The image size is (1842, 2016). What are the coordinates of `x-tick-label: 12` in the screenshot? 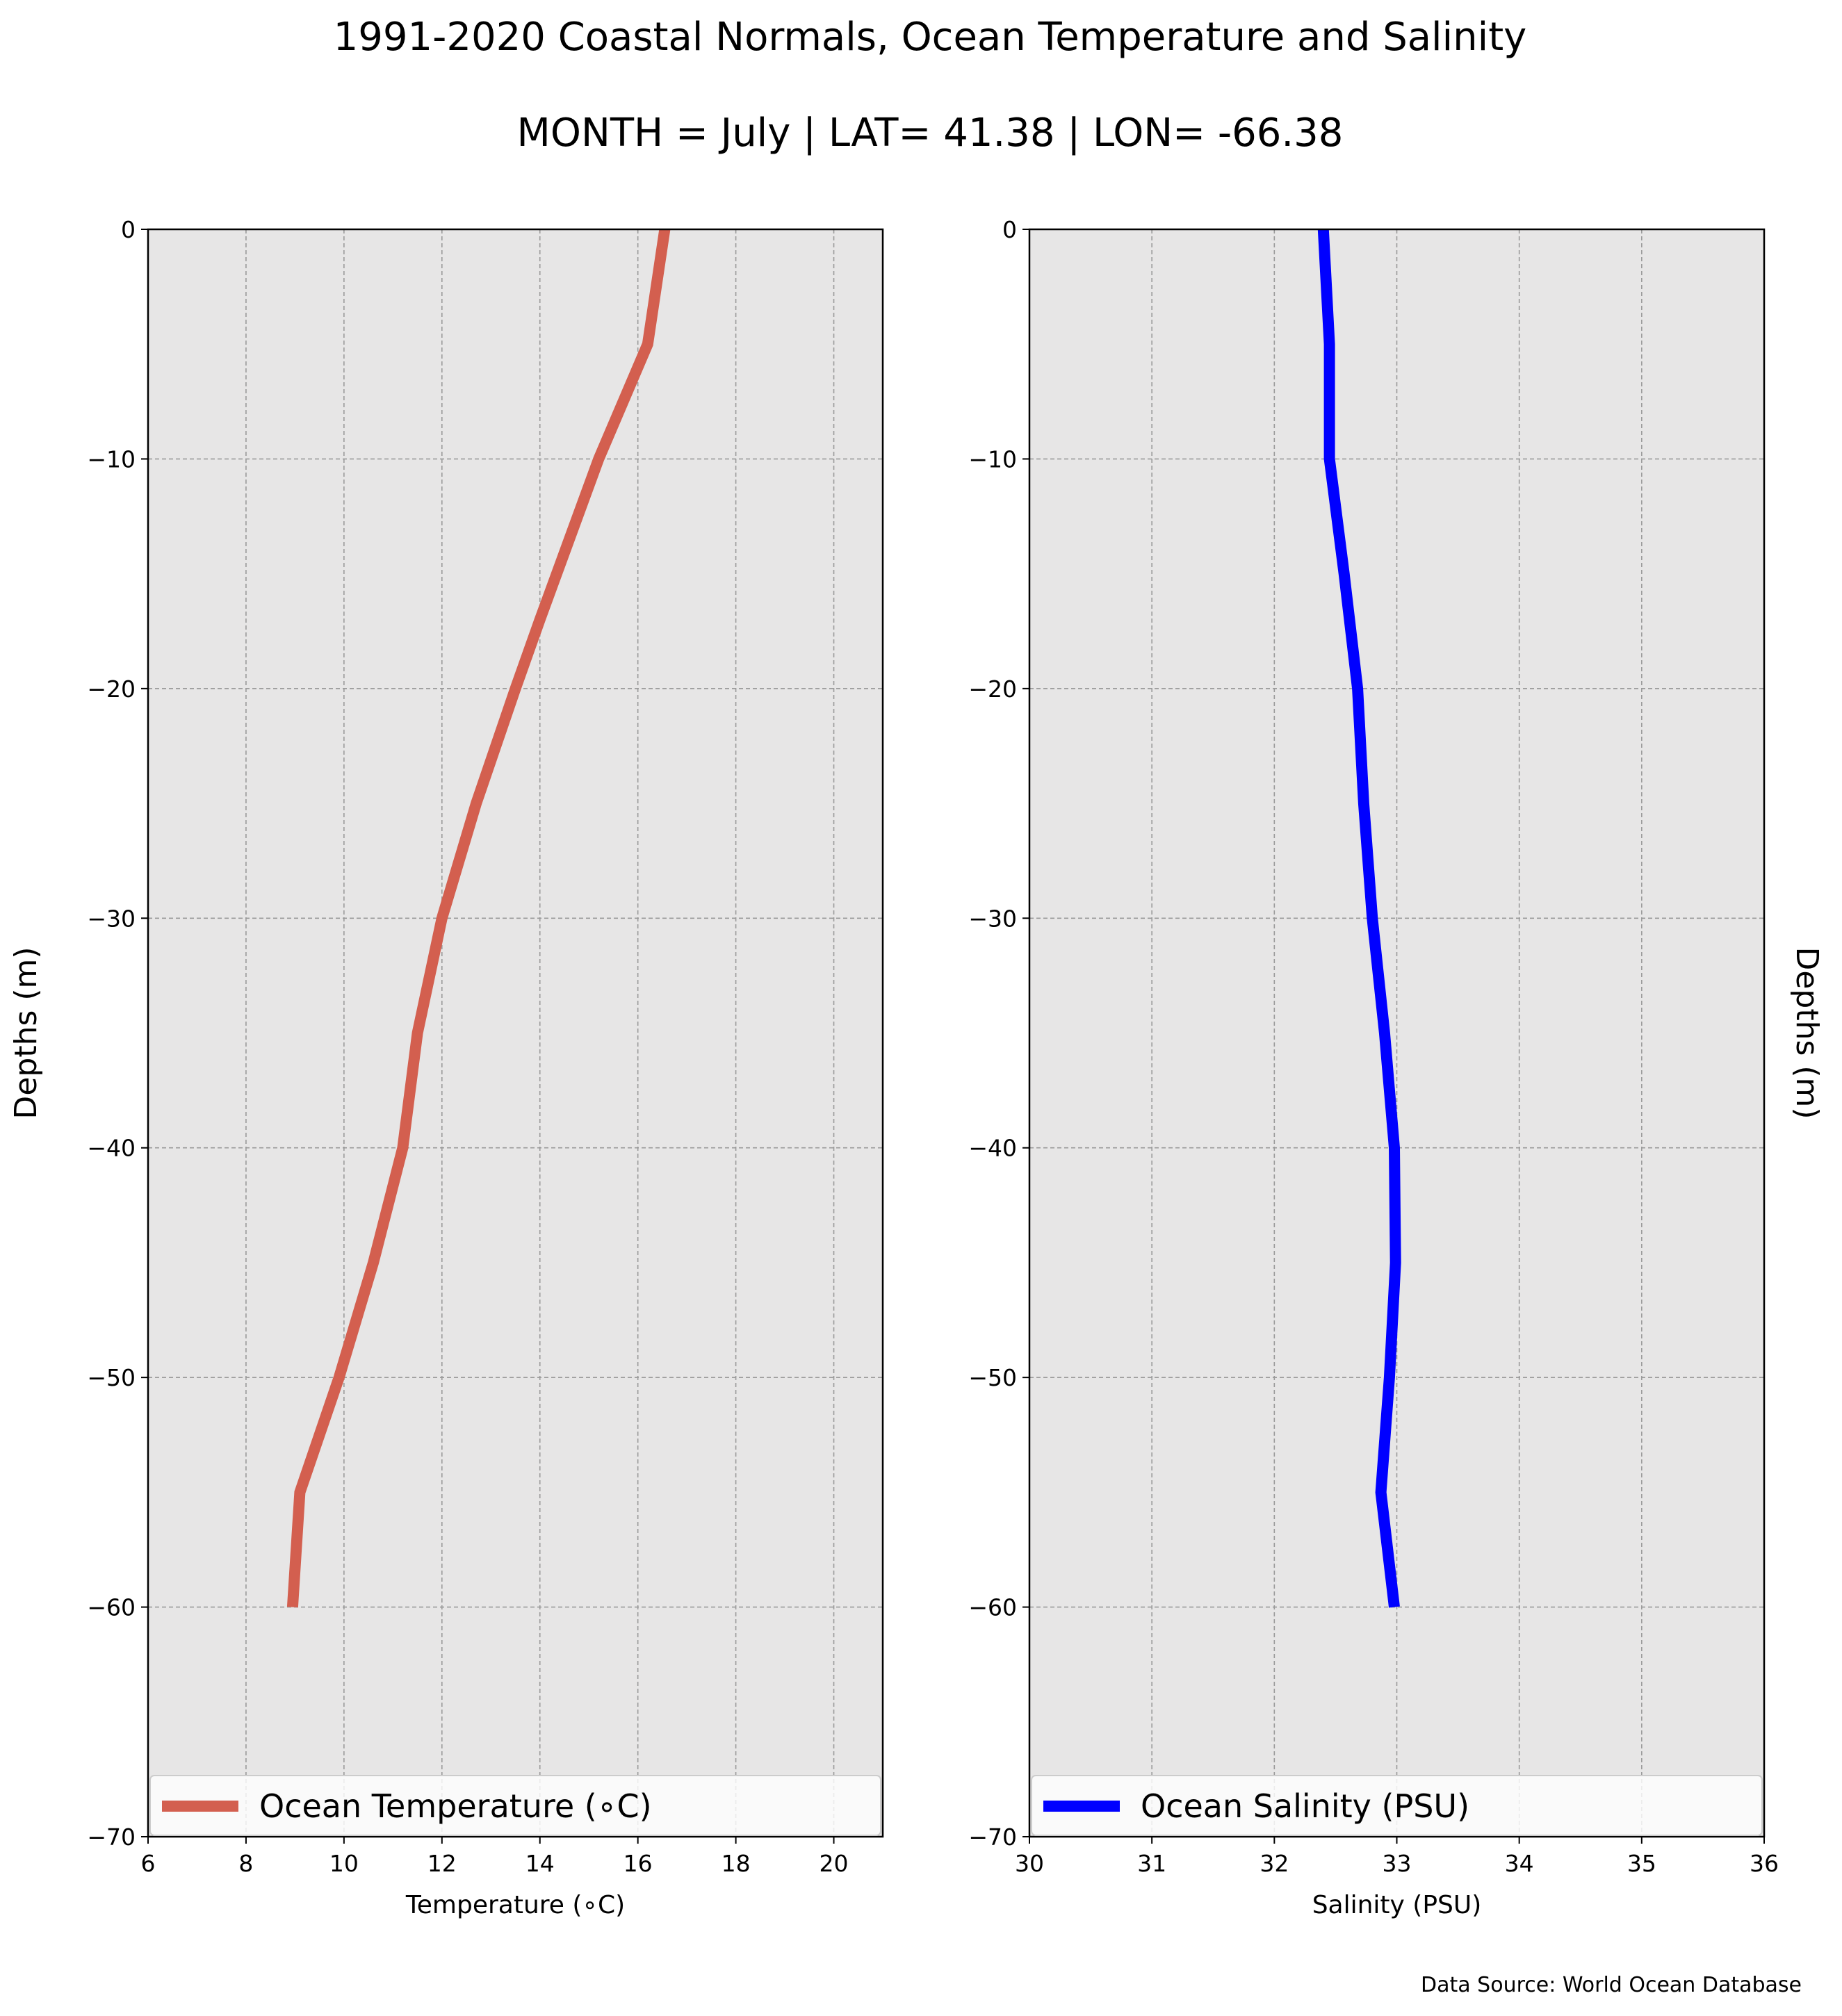 It's located at (442, 1864).